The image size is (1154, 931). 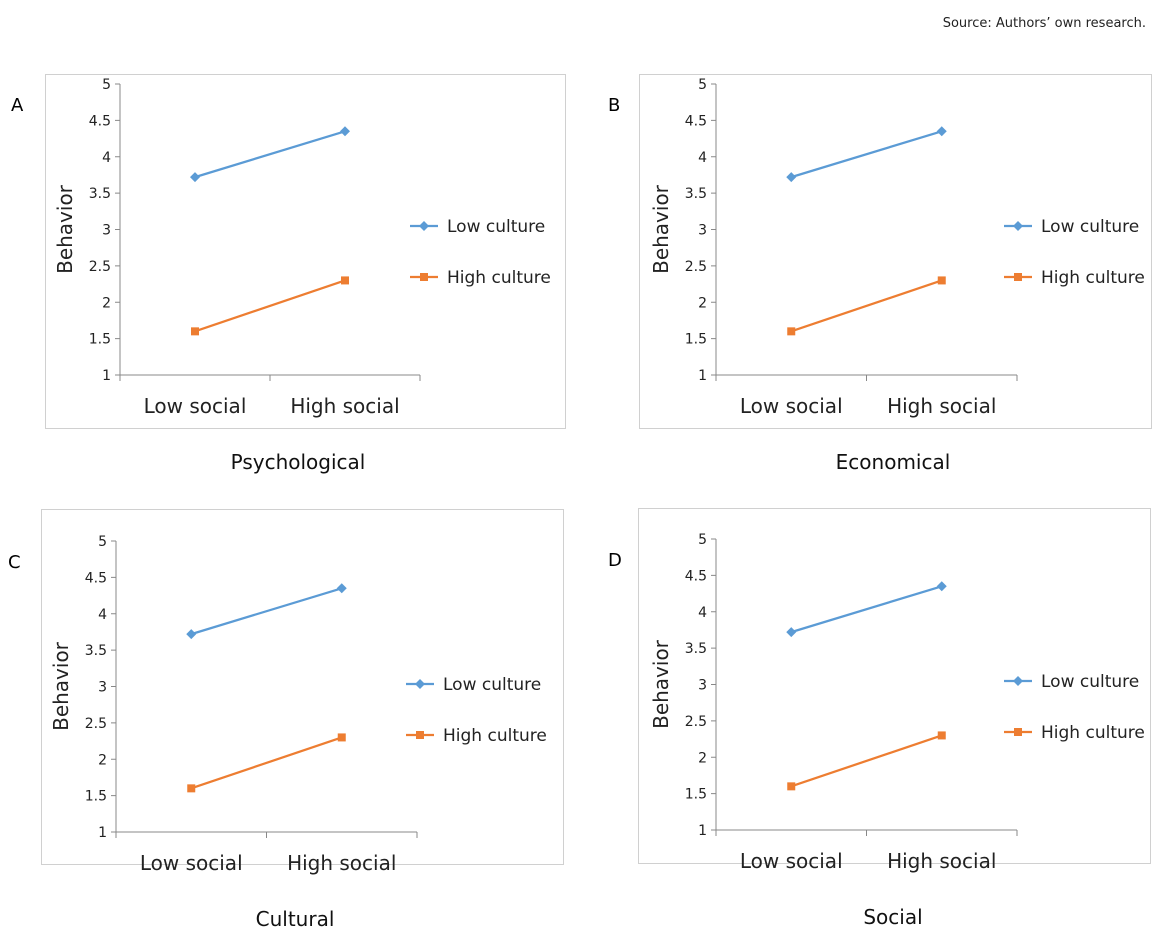 I want to click on panel-label: B, so click(x=614, y=105).